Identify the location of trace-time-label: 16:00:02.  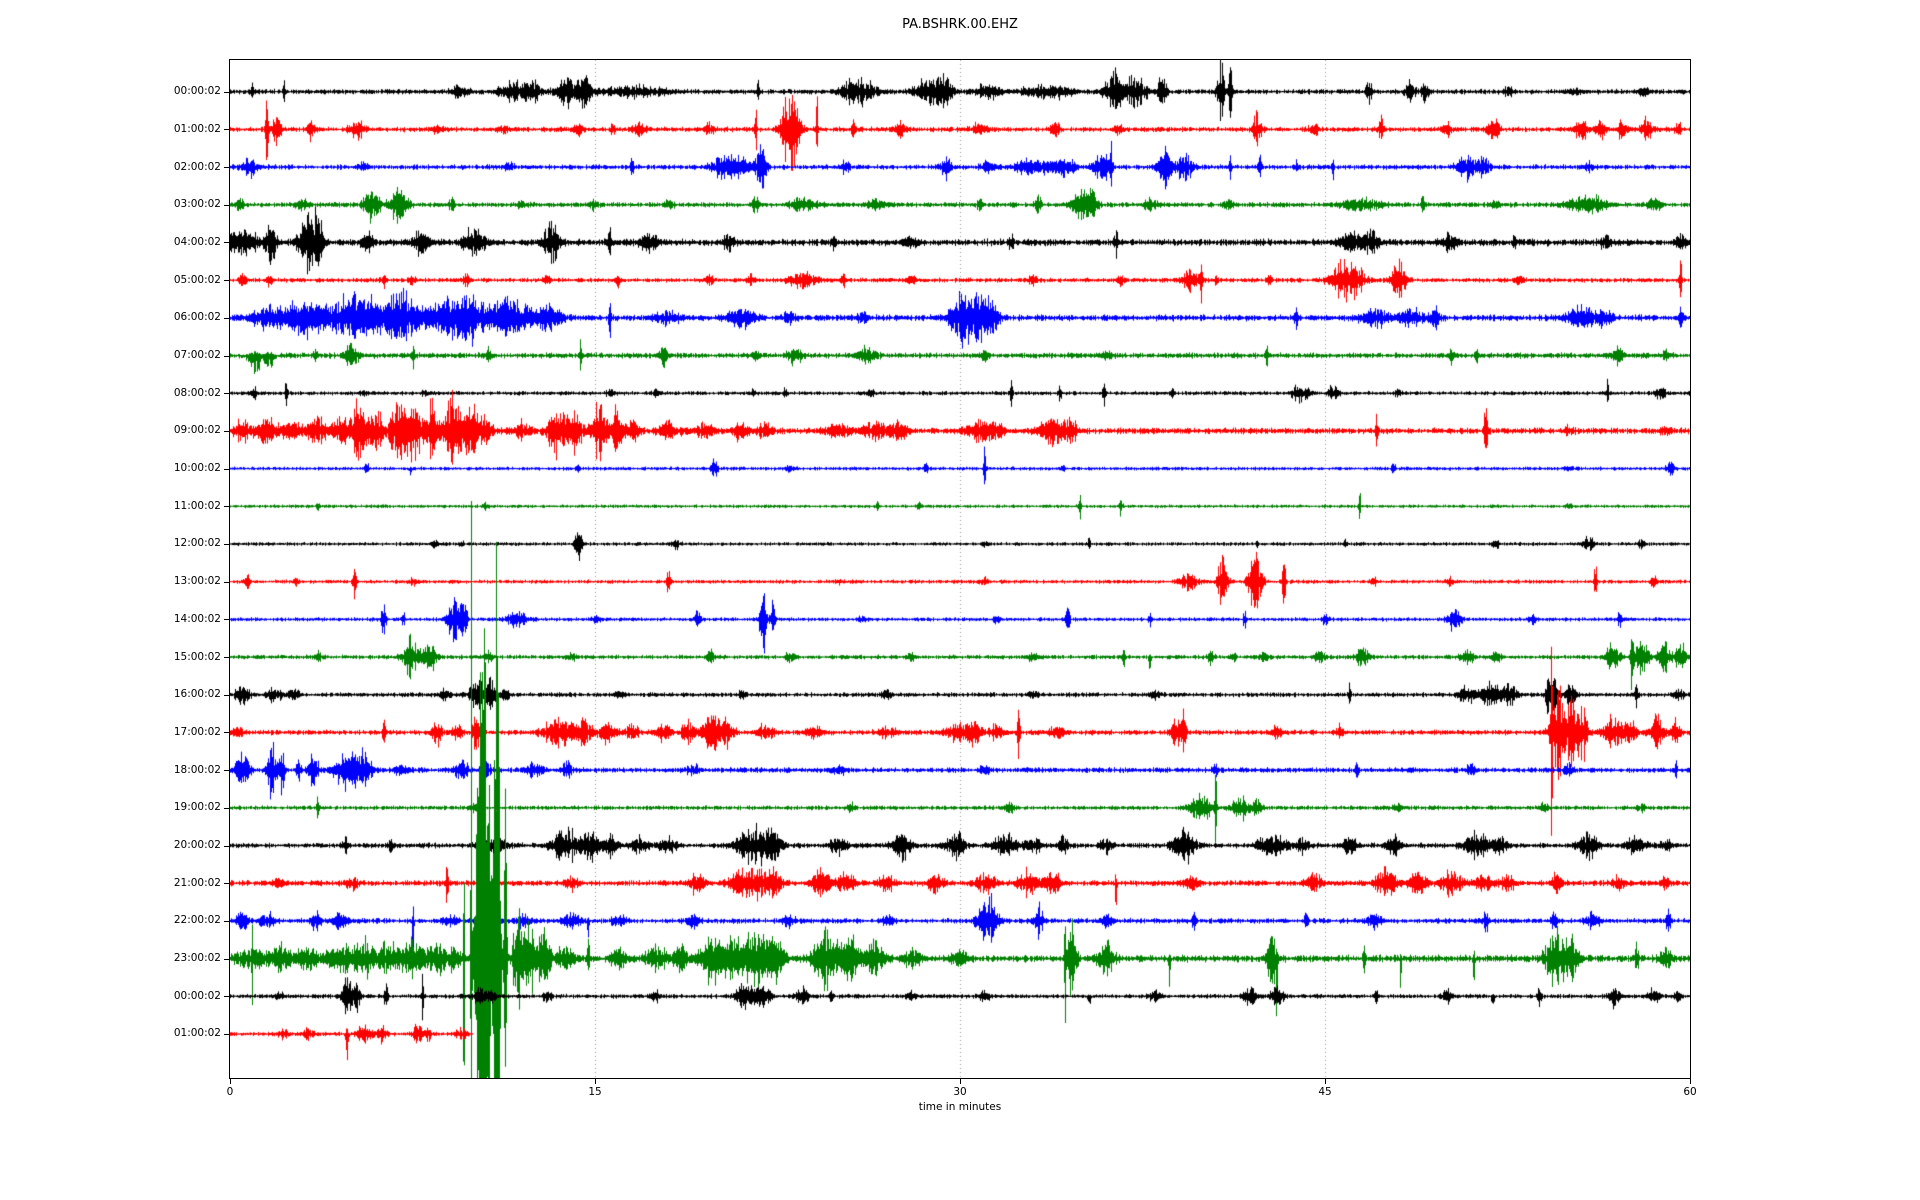
(197, 694).